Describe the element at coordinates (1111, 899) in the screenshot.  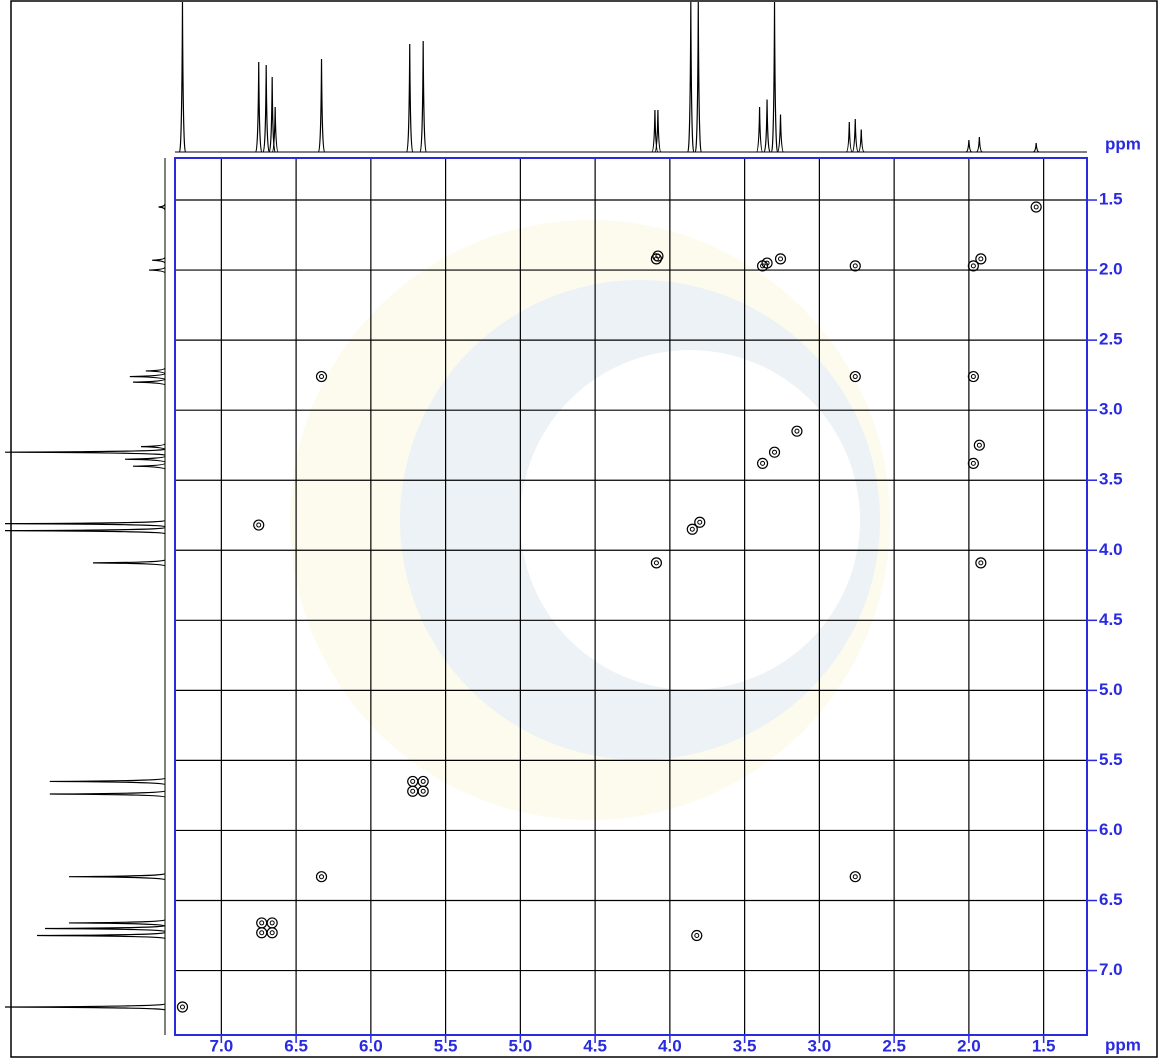
I see `y-tick-label: 6.5` at that location.